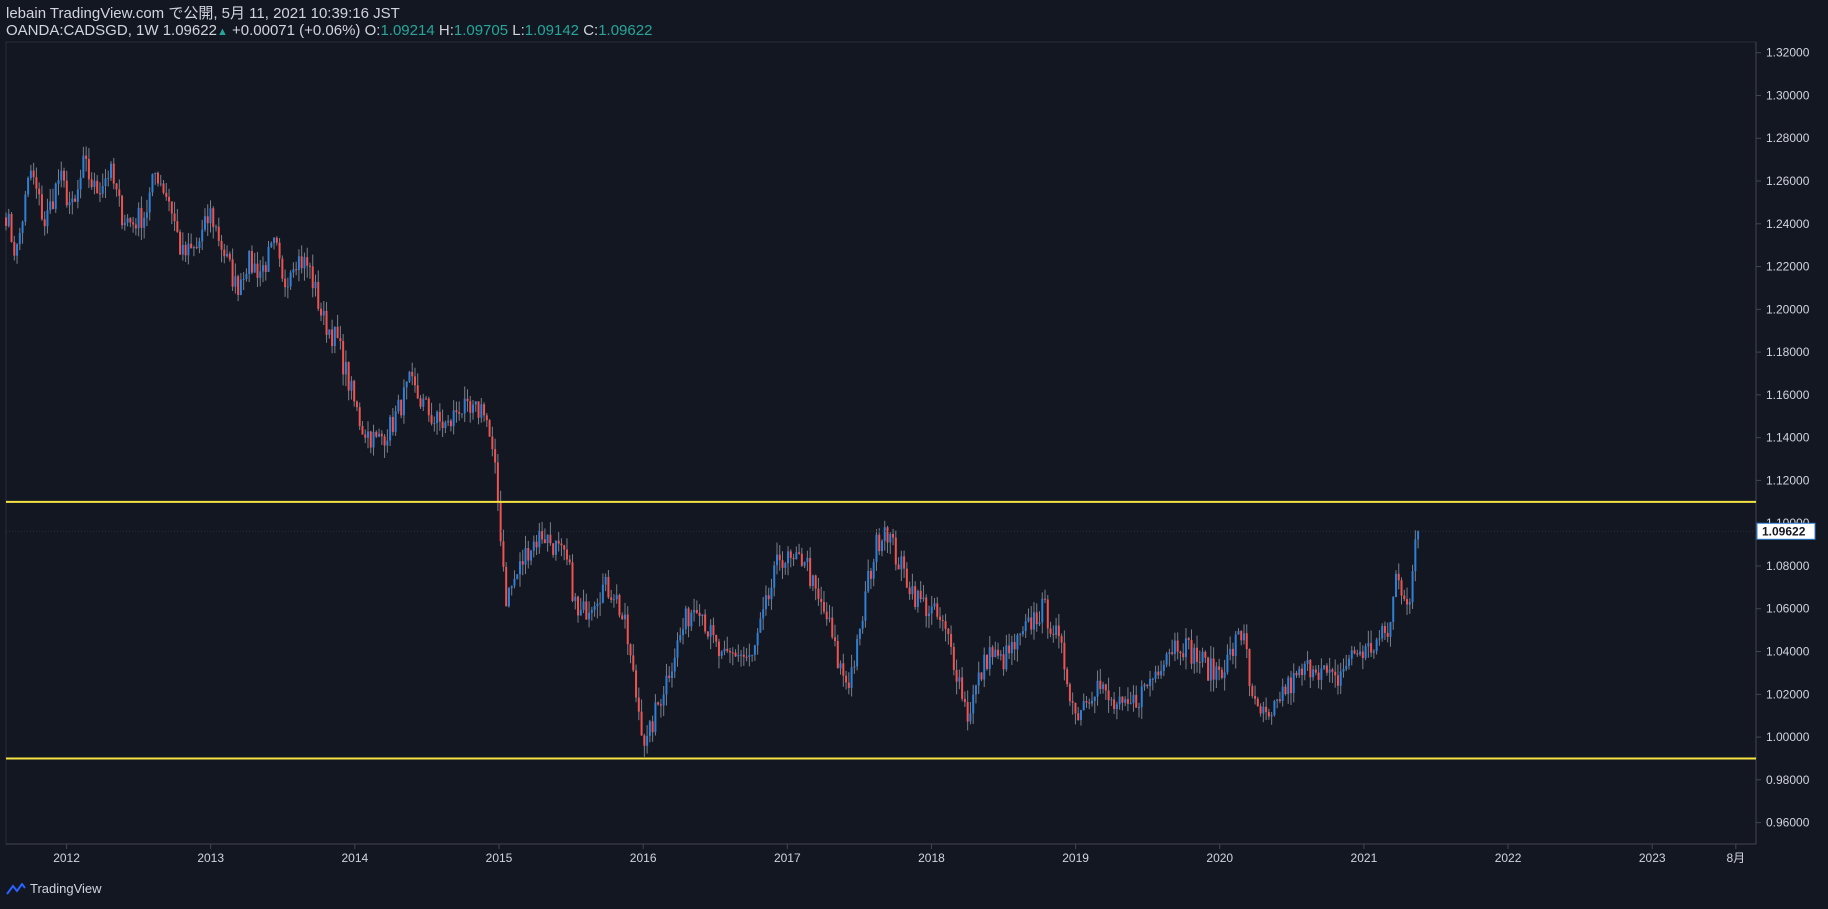  I want to click on last-price-box, so click(1786, 531).